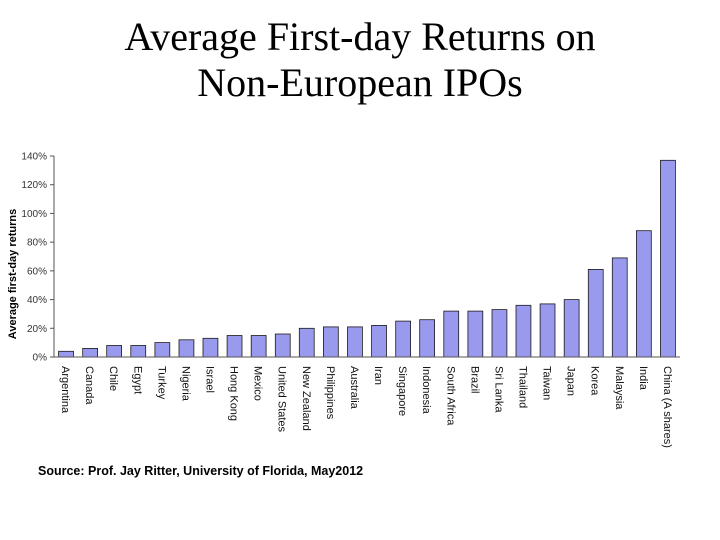 Image resolution: width=720 pixels, height=540 pixels. What do you see at coordinates (37, 300) in the screenshot?
I see `y-tick-label: 40%` at bounding box center [37, 300].